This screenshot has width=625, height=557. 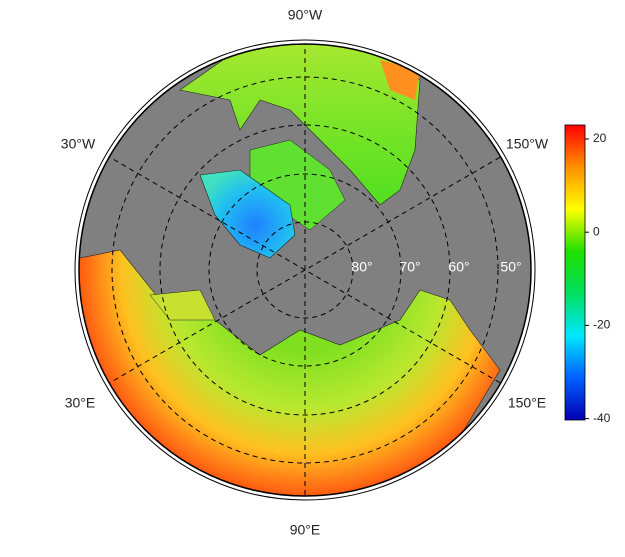 I want to click on lon-label: 90°E, so click(x=305, y=530).